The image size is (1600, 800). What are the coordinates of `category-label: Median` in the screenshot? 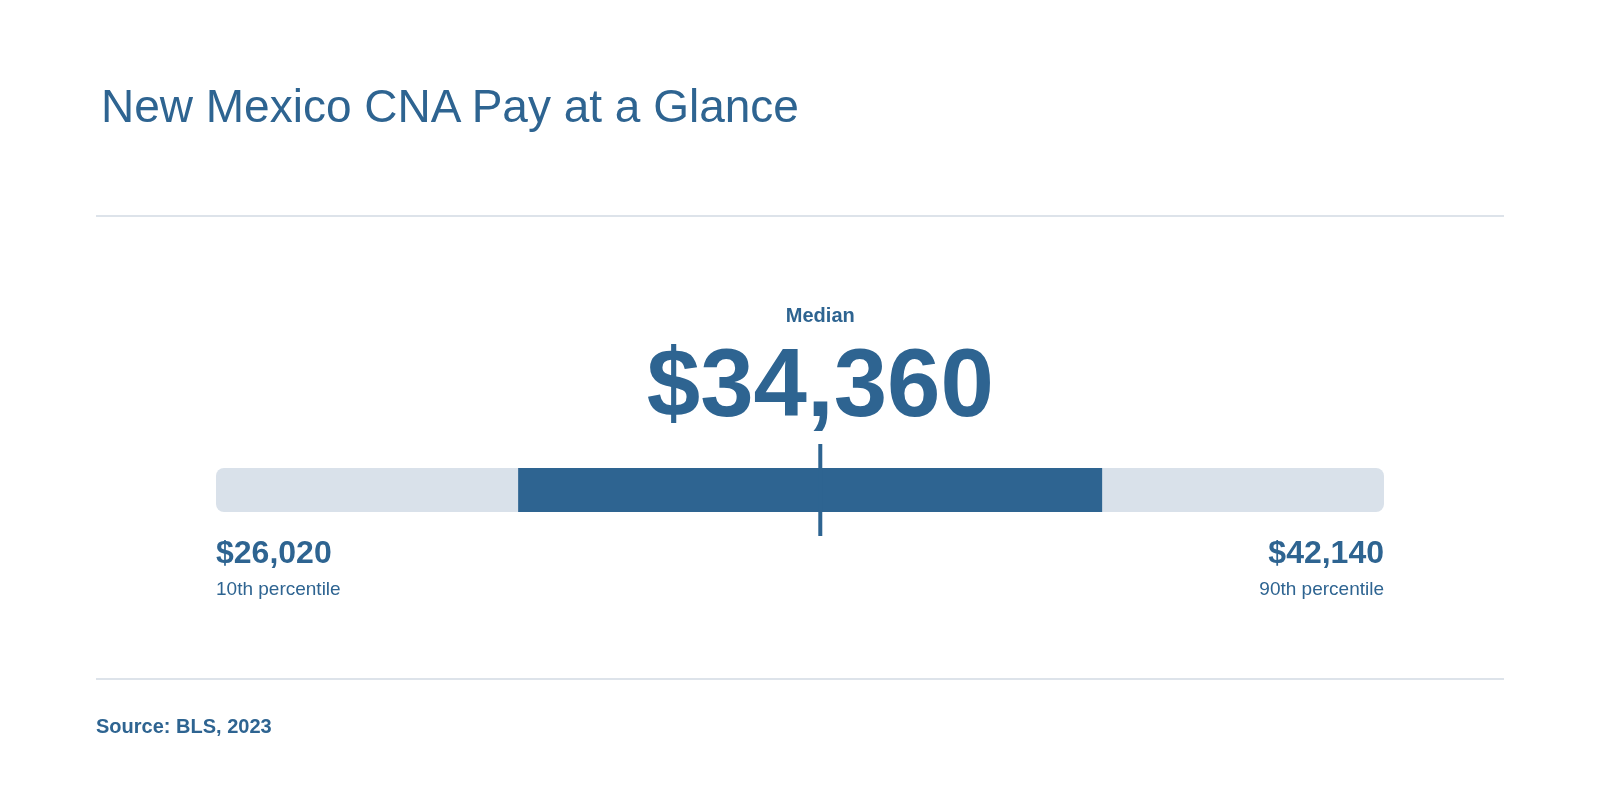 It's located at (820, 315).